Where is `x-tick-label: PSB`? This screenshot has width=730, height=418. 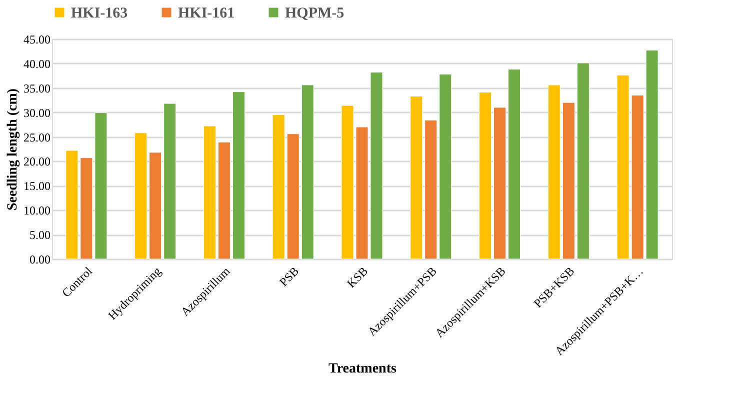
x-tick-label: PSB is located at coordinates (289, 277).